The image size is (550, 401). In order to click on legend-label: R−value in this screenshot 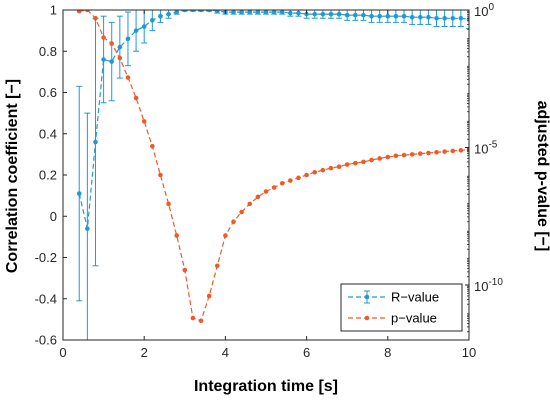, I will do `click(415, 297)`.